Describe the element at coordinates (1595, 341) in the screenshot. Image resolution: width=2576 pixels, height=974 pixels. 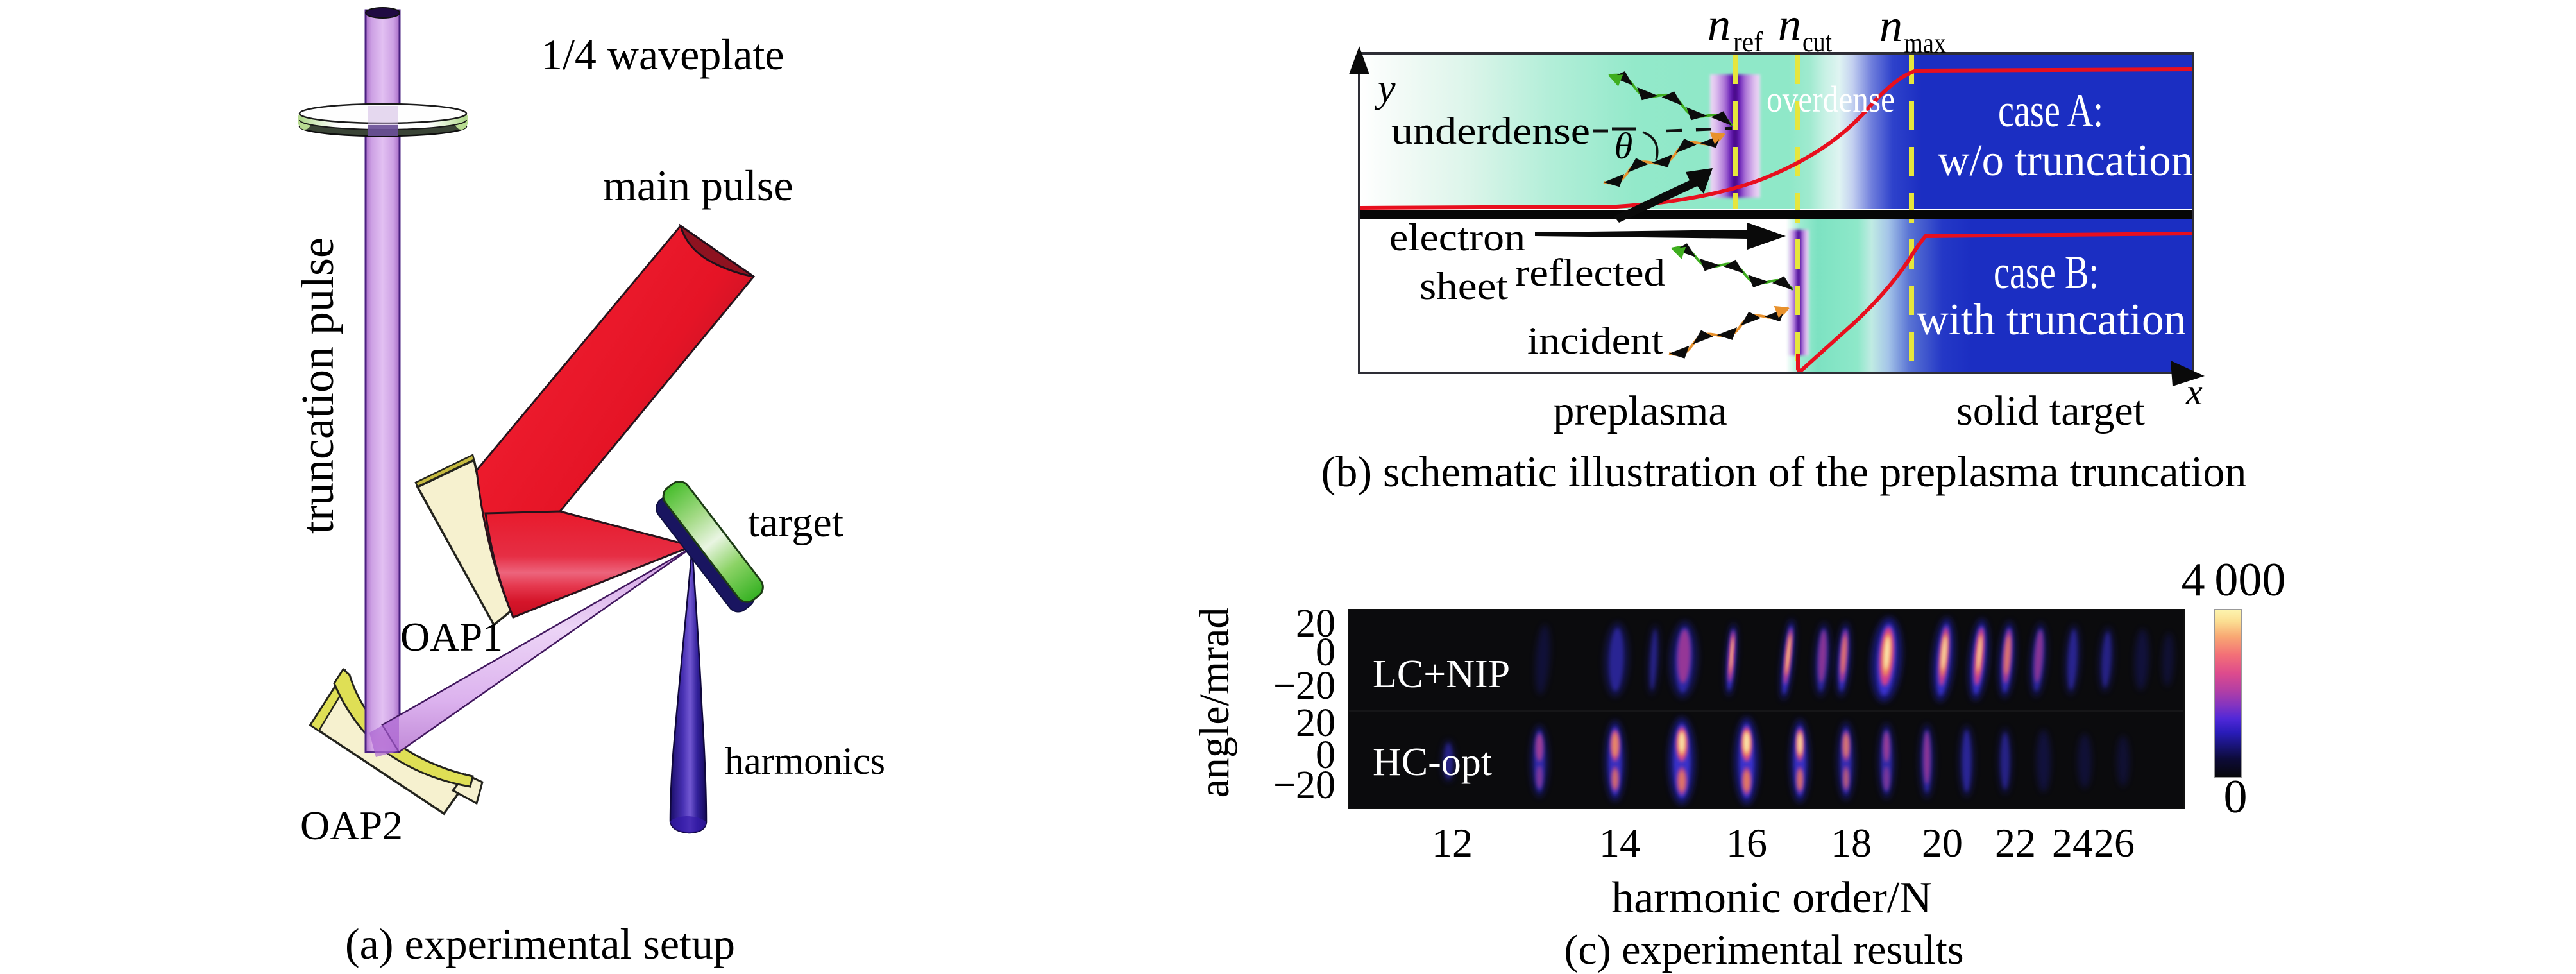
I see `svg-text: incident` at that location.